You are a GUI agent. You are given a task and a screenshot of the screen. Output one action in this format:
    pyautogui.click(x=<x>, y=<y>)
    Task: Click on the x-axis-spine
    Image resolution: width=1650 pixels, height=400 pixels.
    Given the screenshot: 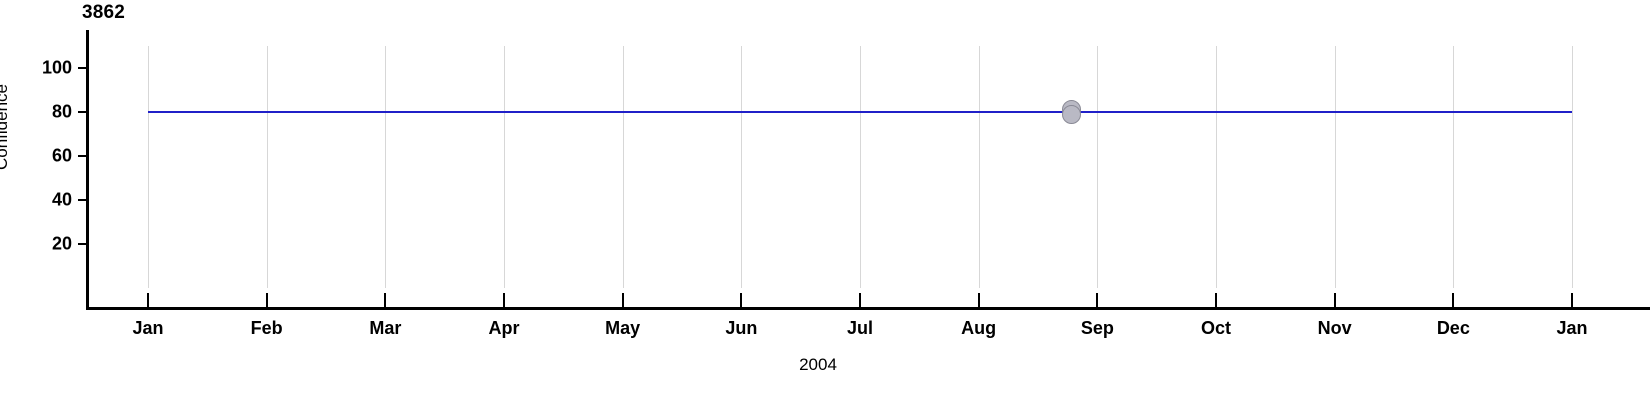 What is the action you would take?
    pyautogui.click(x=868, y=308)
    